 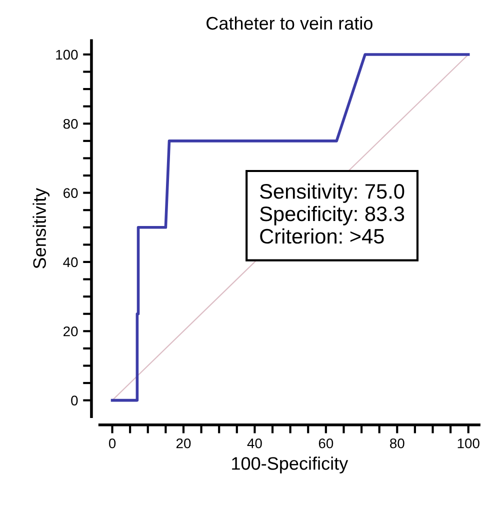 I want to click on x-tick-label: 20, so click(x=183, y=443).